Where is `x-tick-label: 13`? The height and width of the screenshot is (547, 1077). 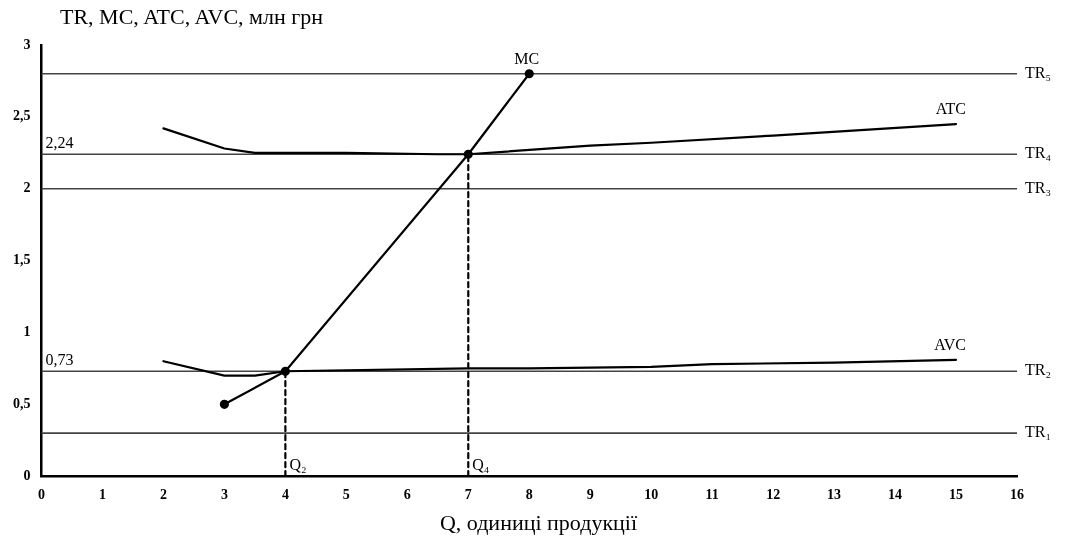 x-tick-label: 13 is located at coordinates (834, 495).